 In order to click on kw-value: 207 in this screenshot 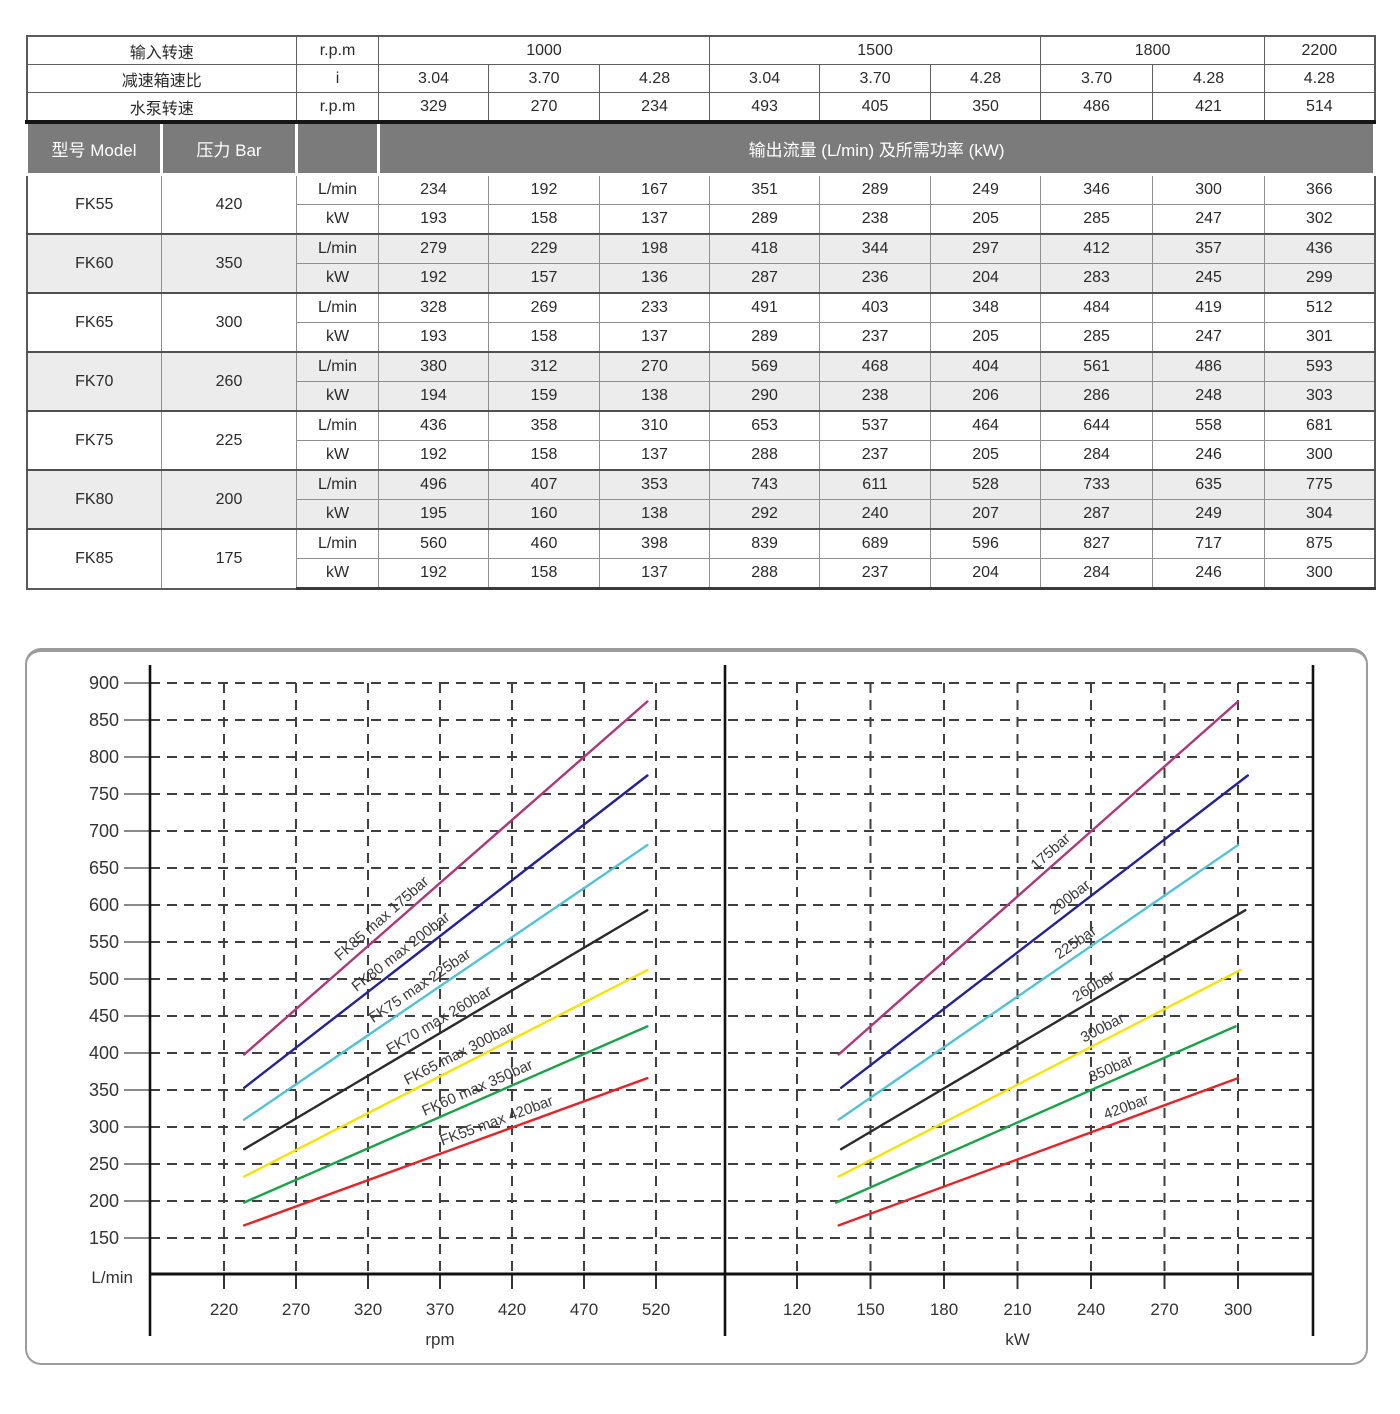, I will do `click(986, 514)`.